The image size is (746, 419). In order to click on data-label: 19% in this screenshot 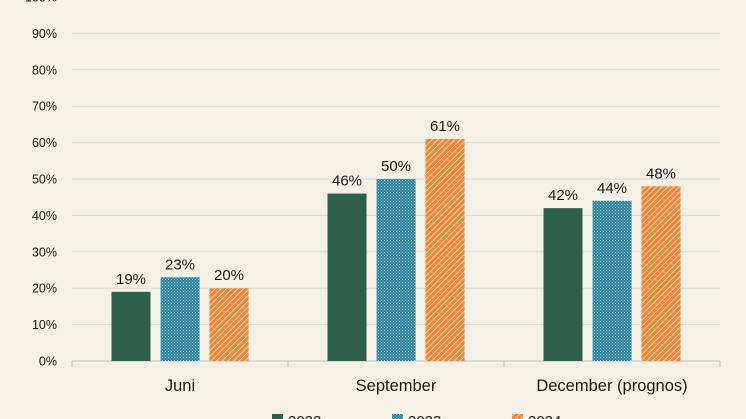, I will do `click(131, 279)`.